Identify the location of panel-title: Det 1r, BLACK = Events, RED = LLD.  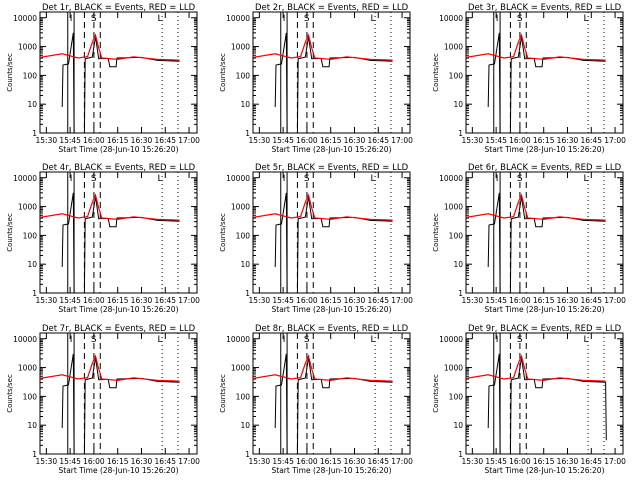
(119, 8).